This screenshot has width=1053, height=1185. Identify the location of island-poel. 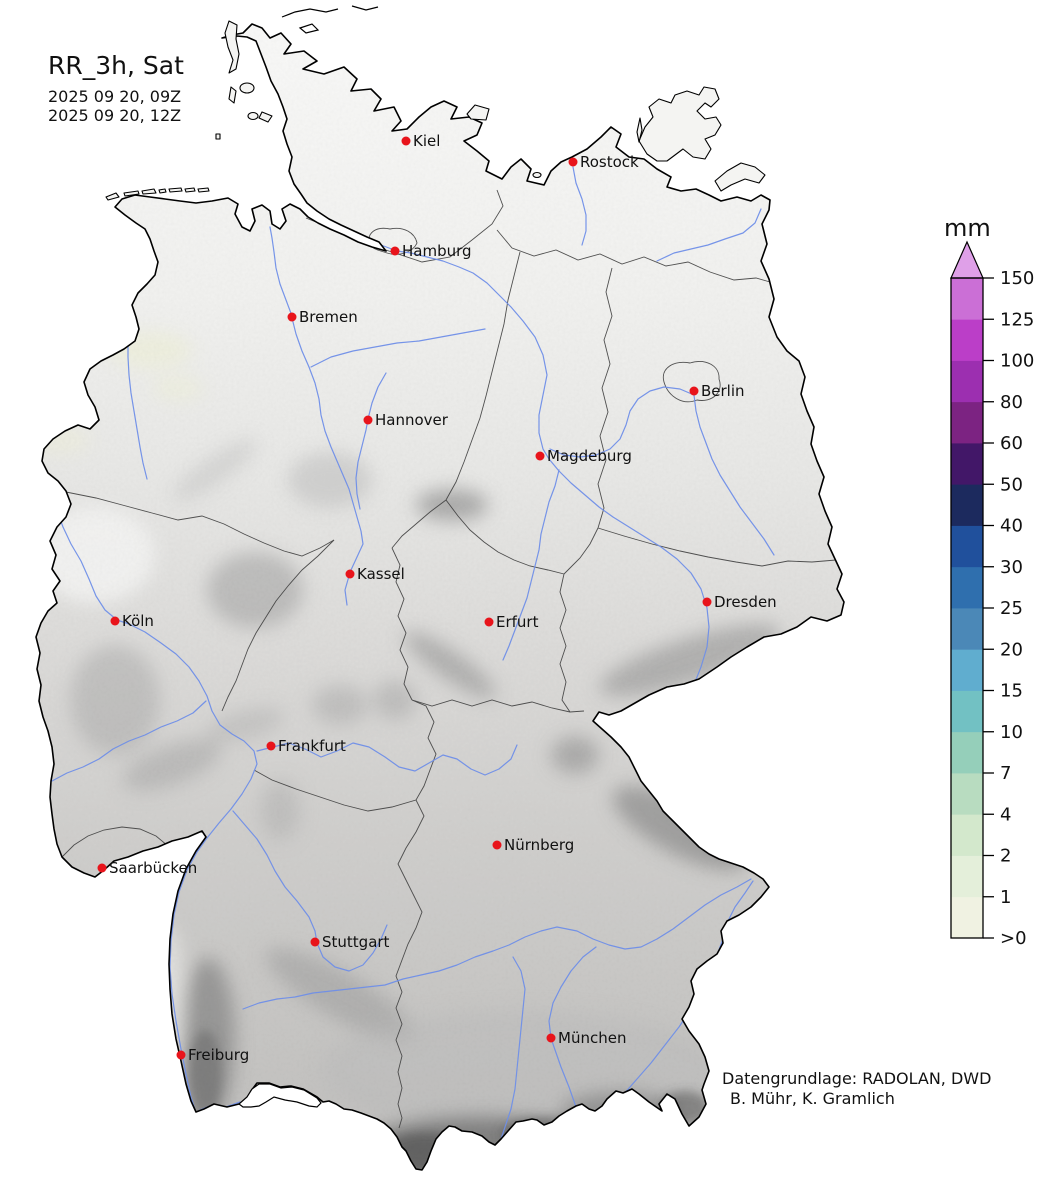
(537, 175).